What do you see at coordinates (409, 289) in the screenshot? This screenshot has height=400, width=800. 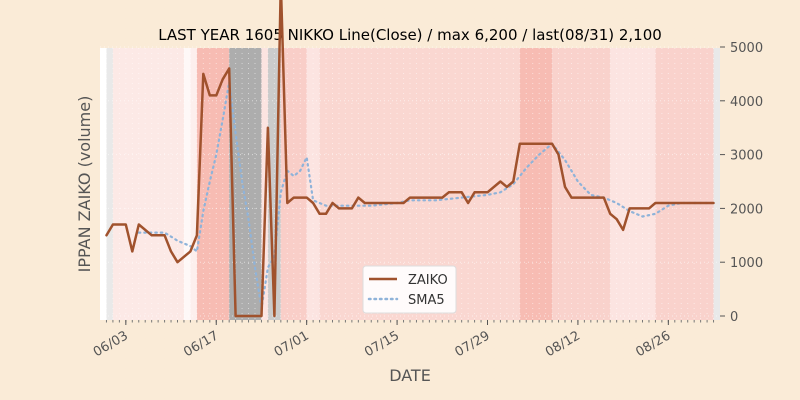 I see `legend: ZAIKO SMA5` at bounding box center [409, 289].